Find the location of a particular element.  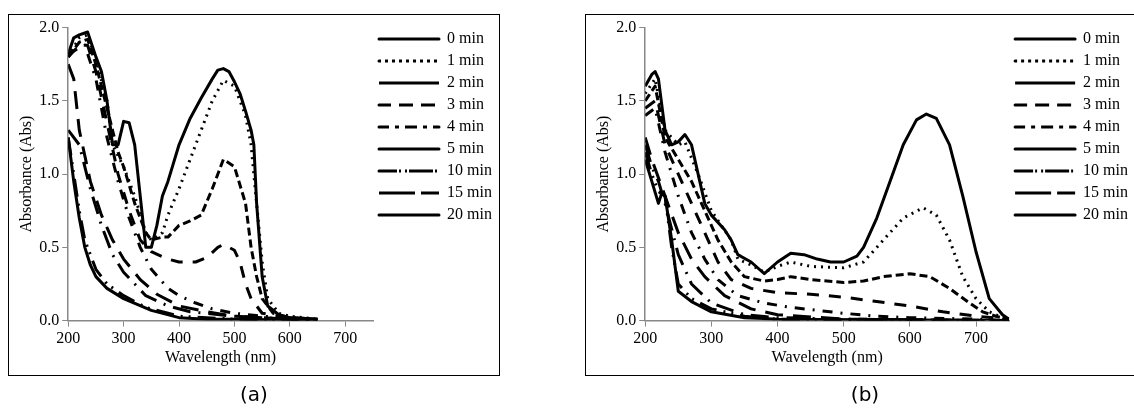

text: (b) is located at coordinates (865, 394).